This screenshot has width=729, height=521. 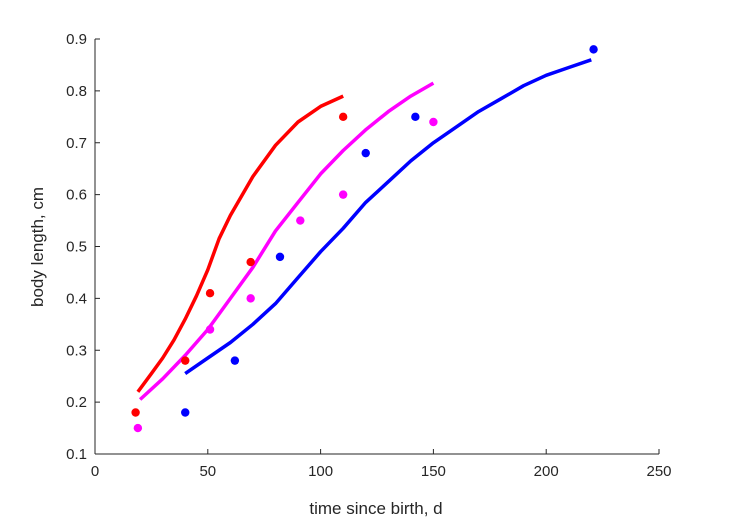 I want to click on y-tick-label: 0.2, so click(x=76, y=402).